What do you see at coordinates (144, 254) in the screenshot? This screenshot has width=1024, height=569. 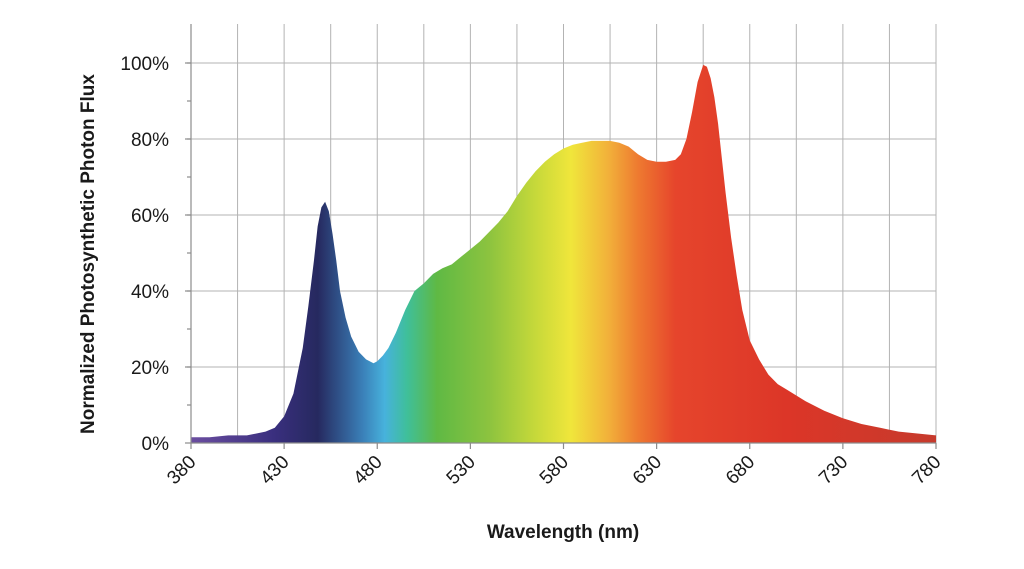 I see `y-tick-labels: 0% 20% 40% 60% 80% 100%` at bounding box center [144, 254].